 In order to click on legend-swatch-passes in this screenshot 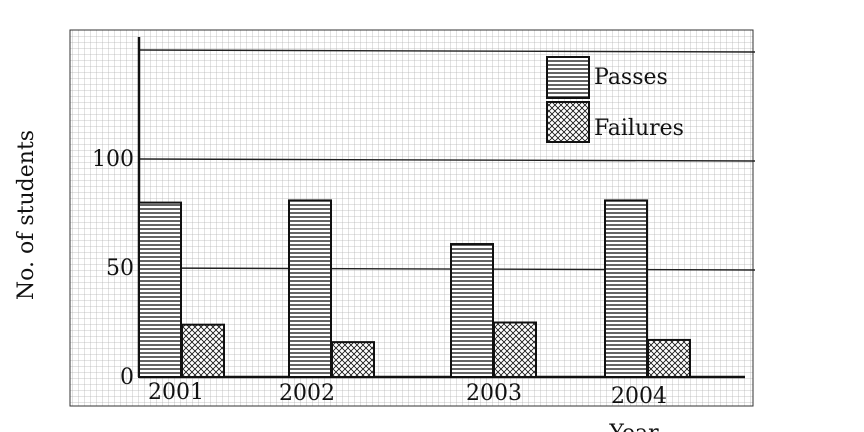, I will do `click(568, 77)`.